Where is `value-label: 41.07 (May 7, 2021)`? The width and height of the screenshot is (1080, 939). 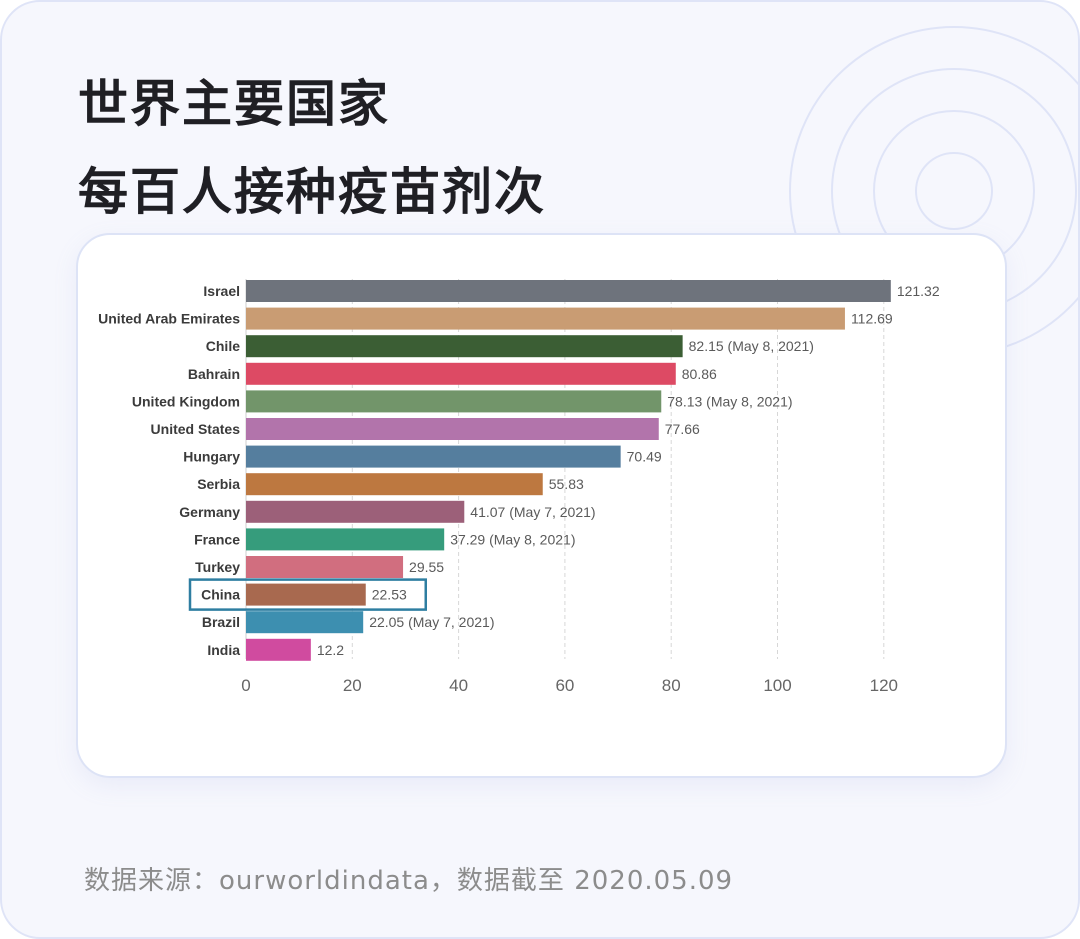
value-label: 41.07 (May 7, 2021) is located at coordinates (532, 512).